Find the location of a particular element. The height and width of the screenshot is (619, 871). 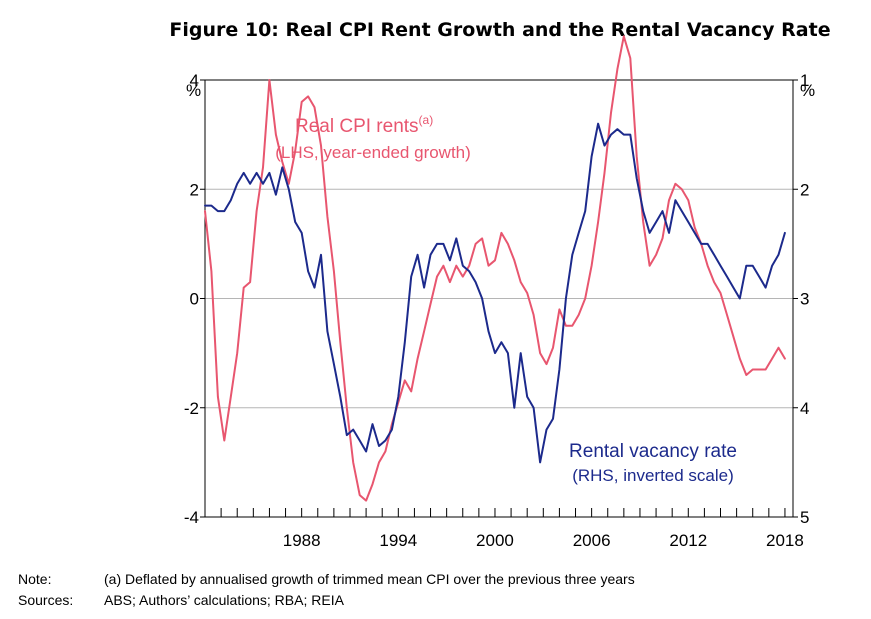

series-label-rents: Real CPI rents(a) is located at coordinates (364, 125).